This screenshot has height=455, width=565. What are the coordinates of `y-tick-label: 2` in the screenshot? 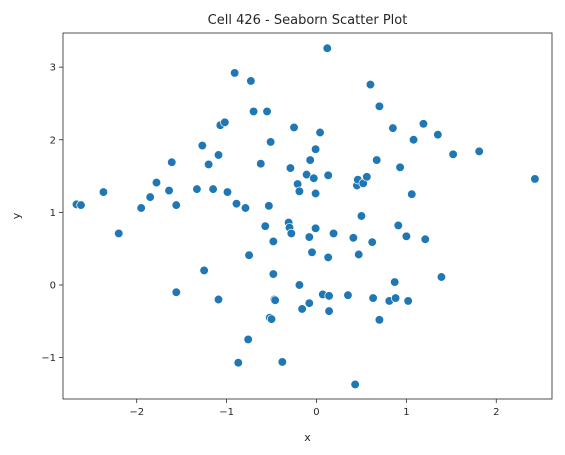 It's located at (53, 140).